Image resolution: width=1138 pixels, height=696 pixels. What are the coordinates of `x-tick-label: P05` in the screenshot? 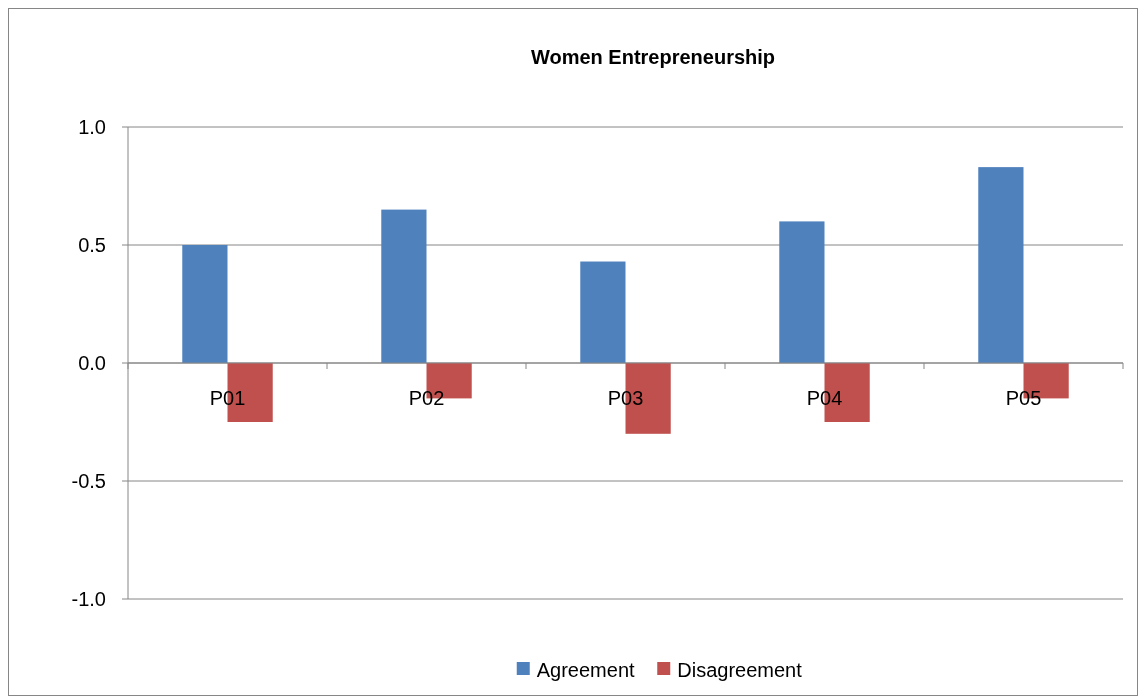 It's located at (1023, 398).